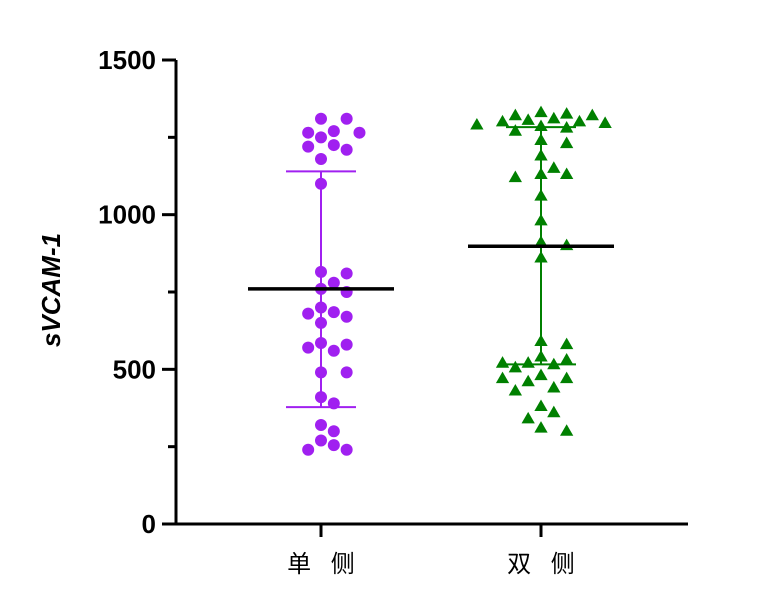  What do you see at coordinates (127, 60) in the screenshot?
I see `y-tick-label: 1500` at bounding box center [127, 60].